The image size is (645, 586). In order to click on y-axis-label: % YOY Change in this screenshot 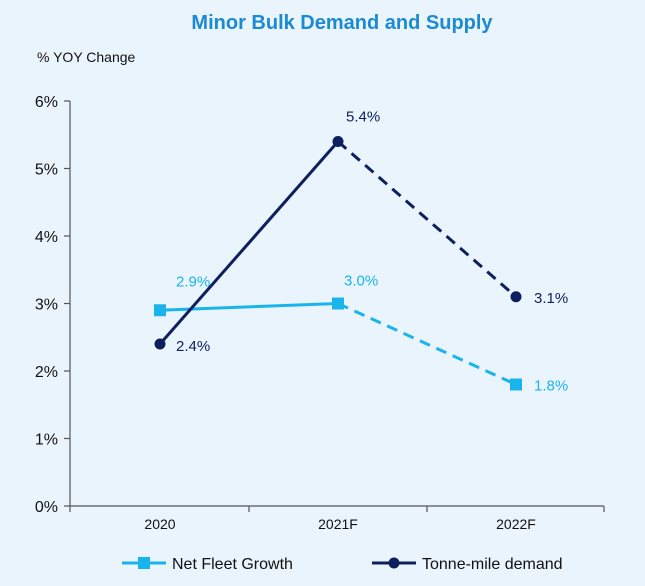, I will do `click(86, 57)`.